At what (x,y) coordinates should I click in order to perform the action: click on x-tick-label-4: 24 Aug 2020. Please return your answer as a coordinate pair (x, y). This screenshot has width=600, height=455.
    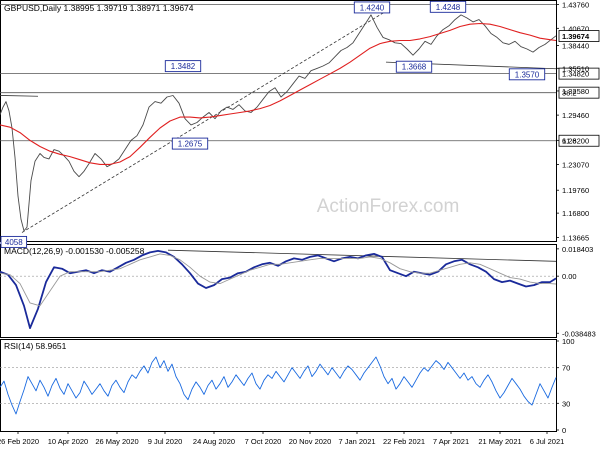
    Looking at the image, I should click on (214, 441).